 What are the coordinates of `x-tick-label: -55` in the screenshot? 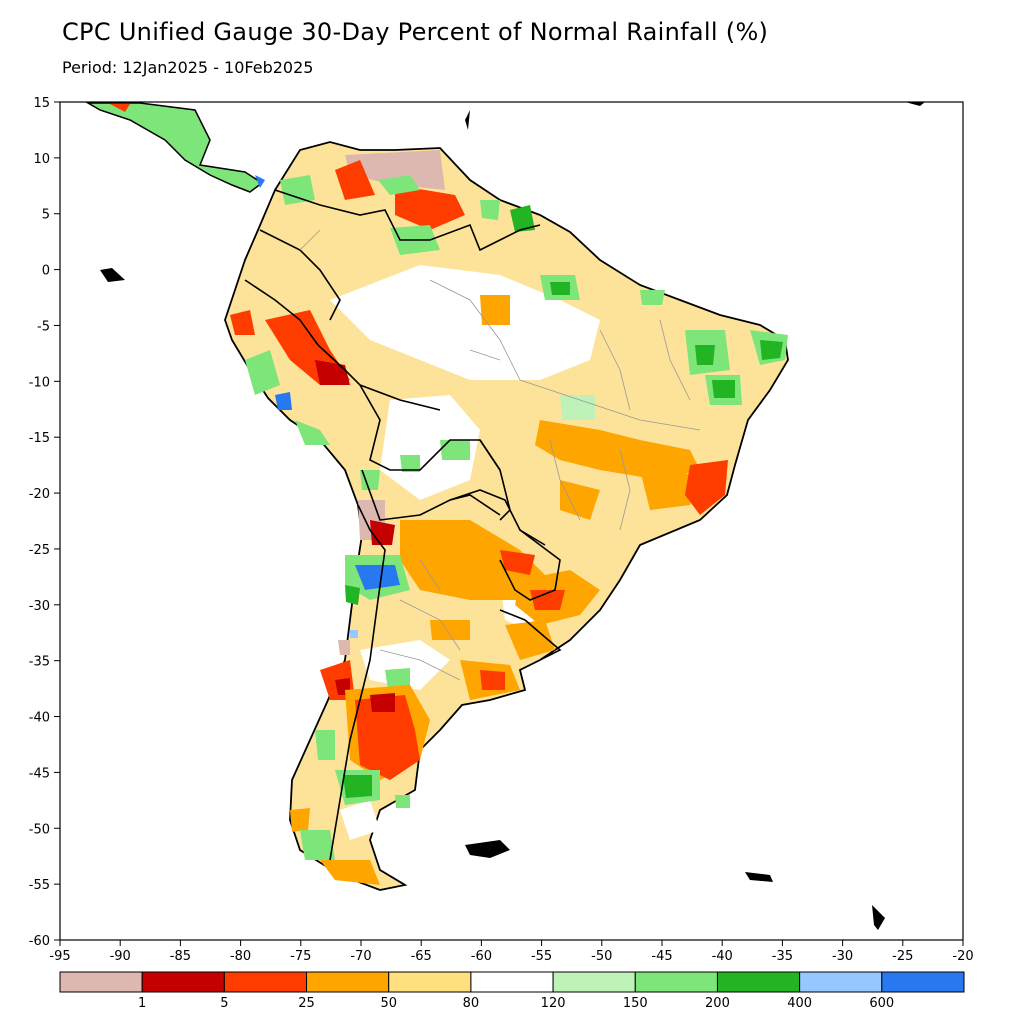 It's located at (541, 956).